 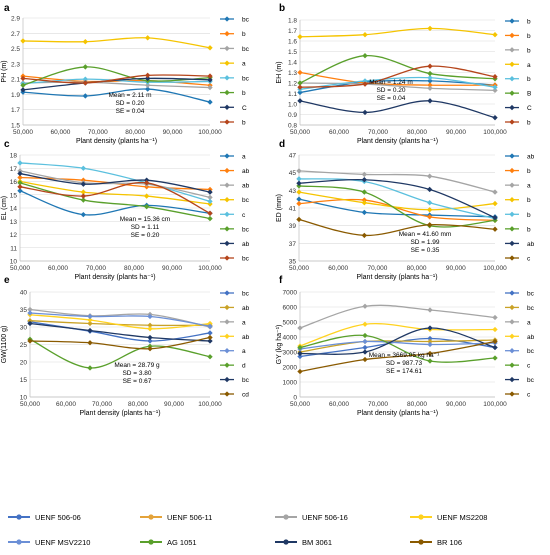 I want to click on y-tick-label: 3000, so click(x=290, y=353).